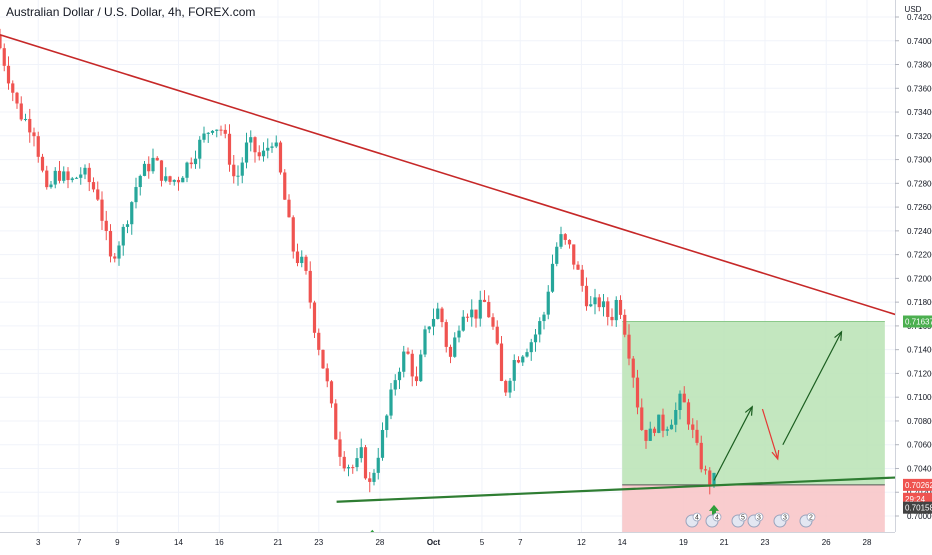 The width and height of the screenshot is (932, 555). I want to click on x-tick-label: 23, so click(765, 542).